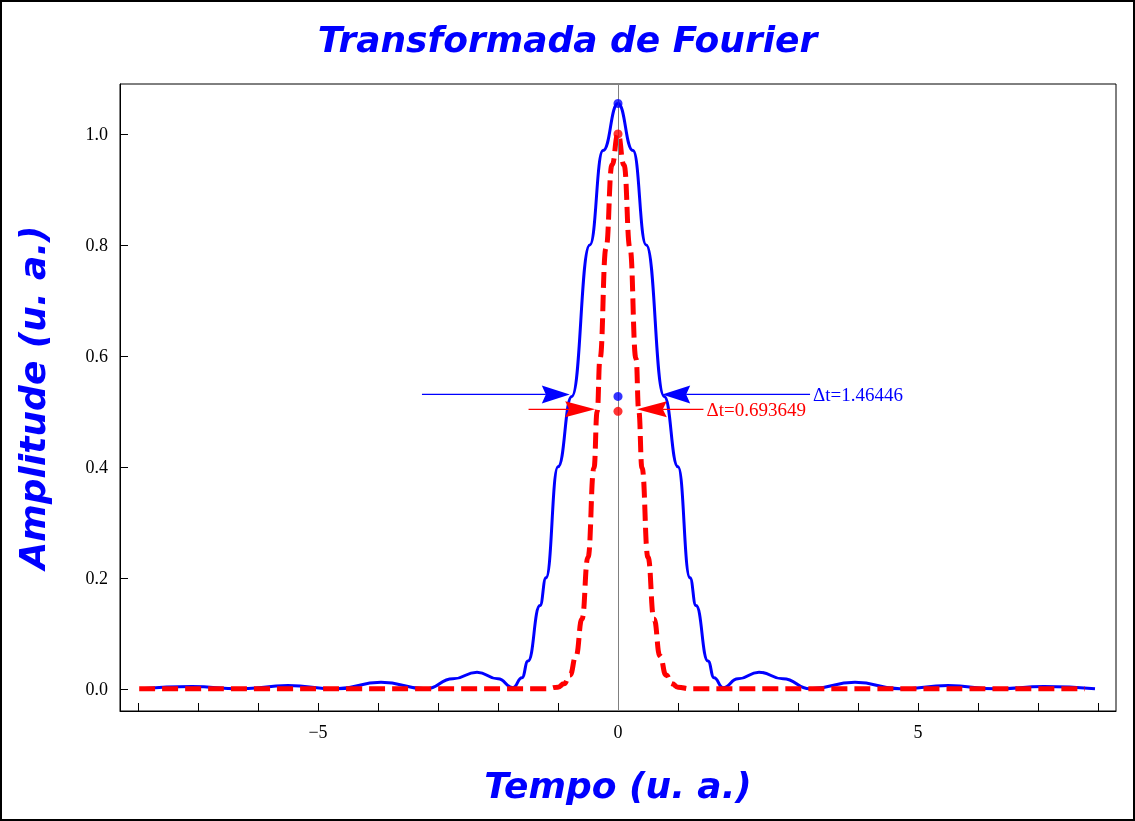 The height and width of the screenshot is (821, 1135). I want to click on y-tick-label: 0.2, so click(96, 577).